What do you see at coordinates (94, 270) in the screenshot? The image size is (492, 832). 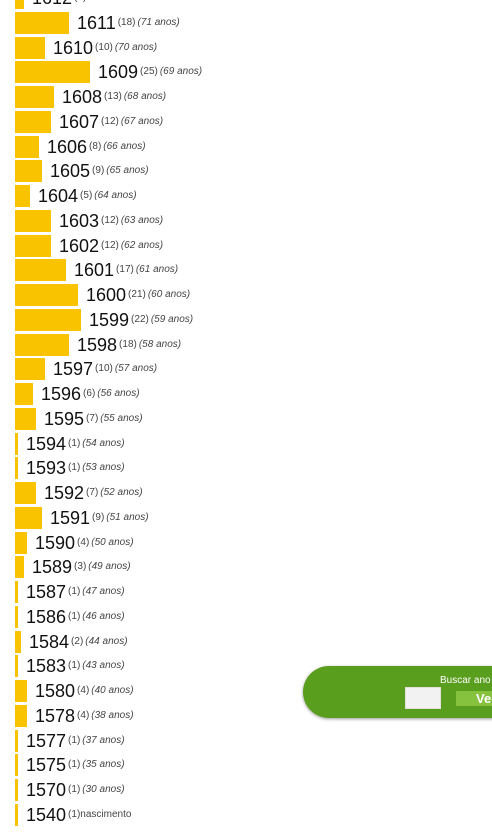 I see `year-label: 1601` at bounding box center [94, 270].